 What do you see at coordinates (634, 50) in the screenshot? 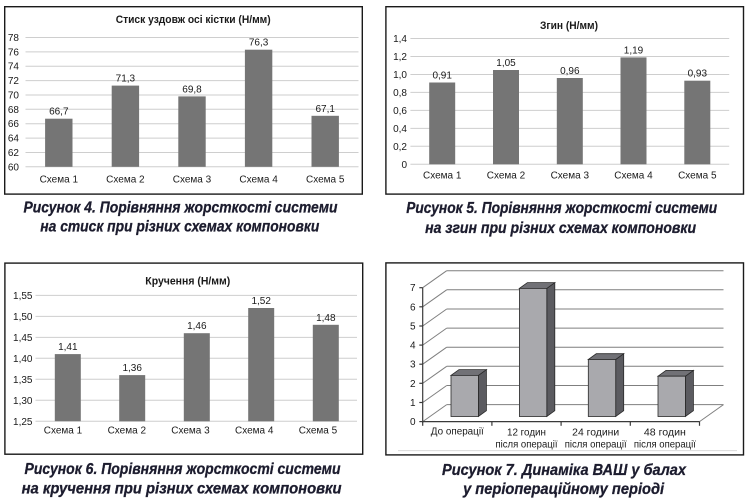
I see `svg-text: 1,19` at bounding box center [634, 50].